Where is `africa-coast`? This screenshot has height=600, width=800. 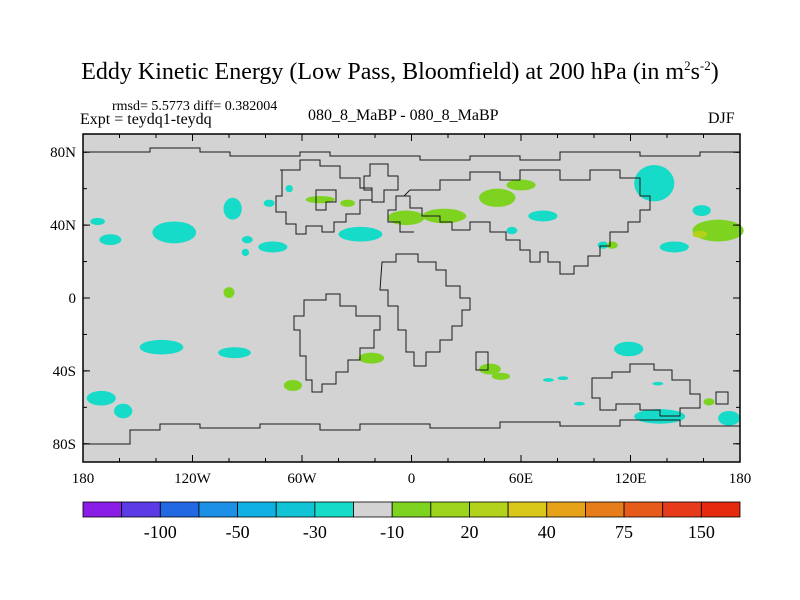
africa-coast is located at coordinates (425, 310).